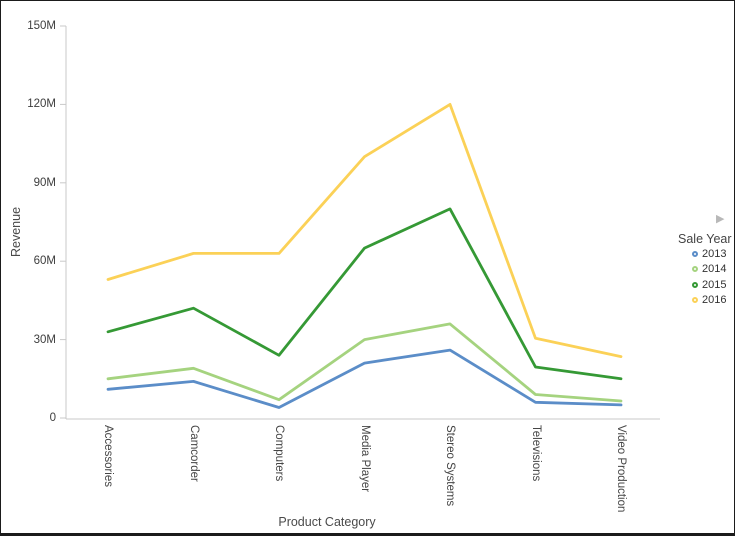 Image resolution: width=740 pixels, height=540 pixels. I want to click on legend-ring-icon-2014, so click(695, 269).